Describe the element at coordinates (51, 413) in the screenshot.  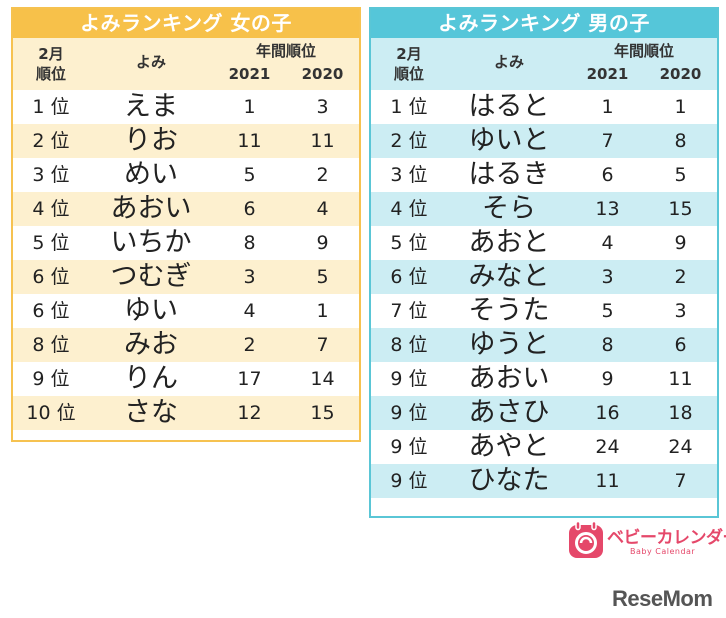
I see `rank-cell: 10 位` at that location.